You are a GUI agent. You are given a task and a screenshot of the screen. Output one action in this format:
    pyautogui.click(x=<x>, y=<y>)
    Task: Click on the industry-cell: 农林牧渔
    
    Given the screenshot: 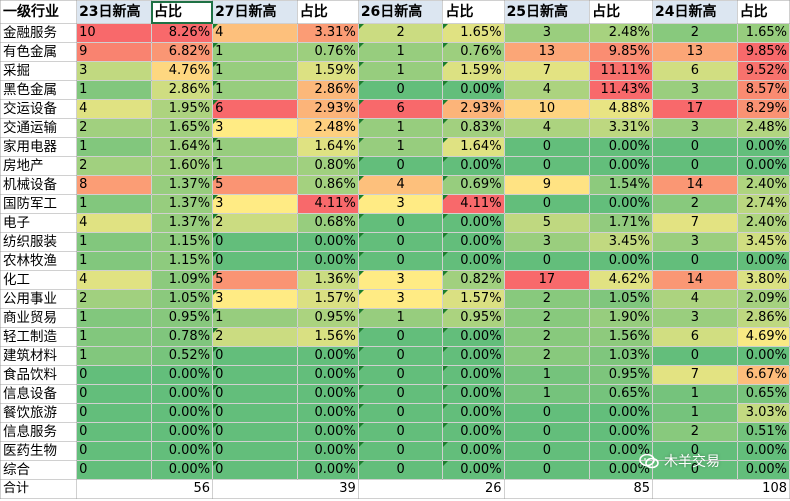 What is the action you would take?
    pyautogui.click(x=39, y=261)
    